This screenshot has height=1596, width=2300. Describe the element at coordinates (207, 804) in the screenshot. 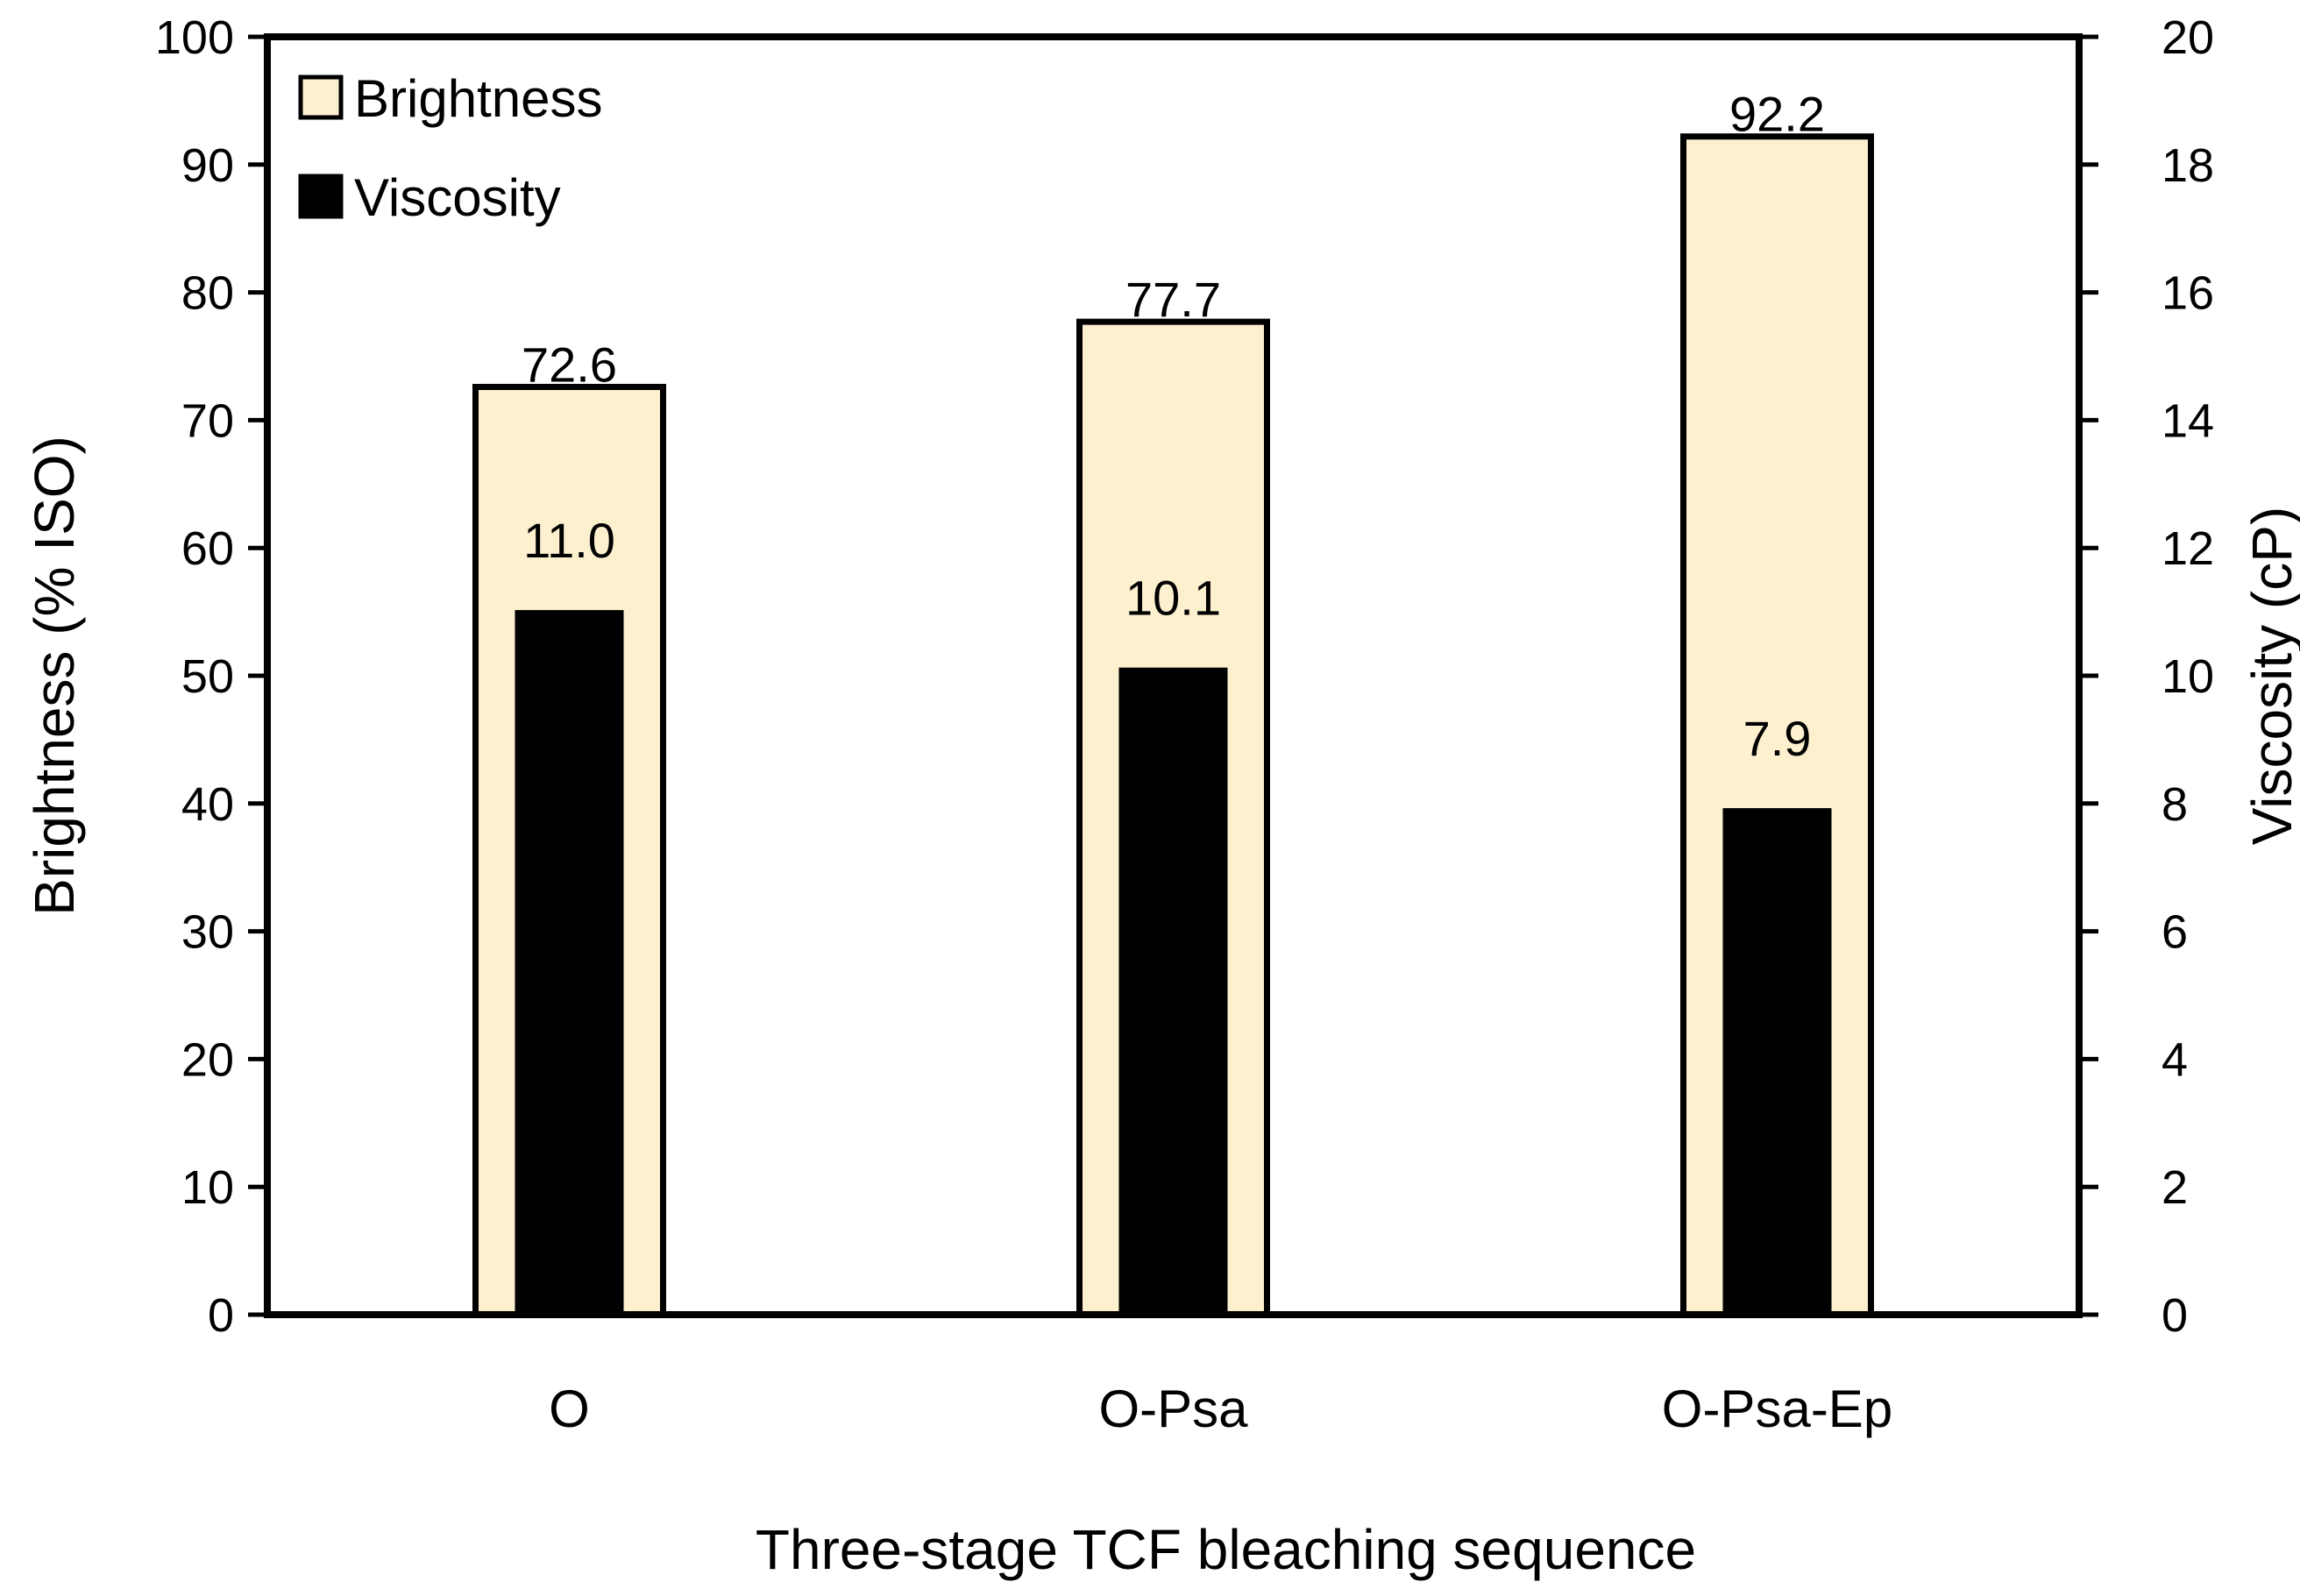

I see `y-tick-label-40: 40` at that location.